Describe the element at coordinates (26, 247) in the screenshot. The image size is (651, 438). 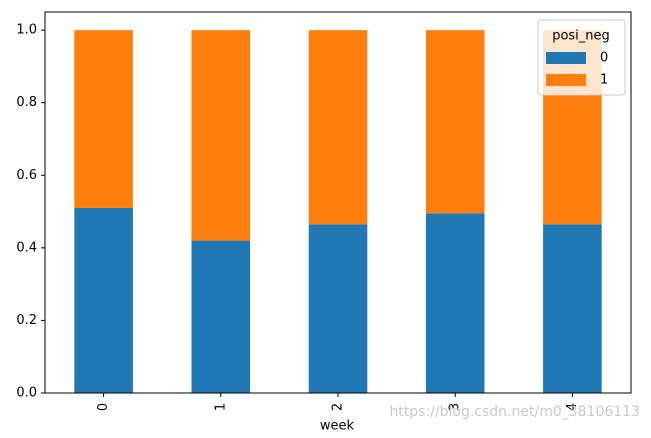
I see `y-tick-label: 0.4` at that location.